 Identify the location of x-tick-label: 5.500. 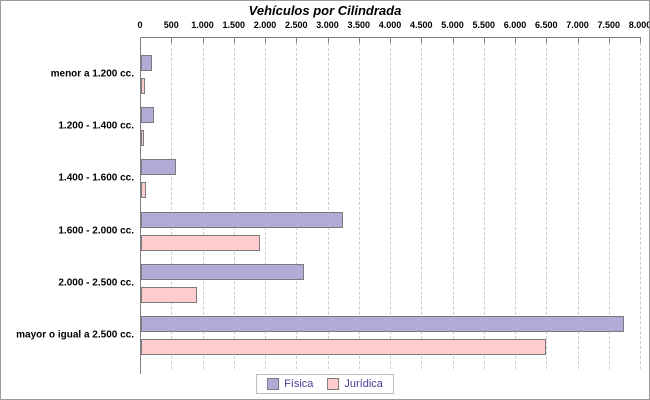
(484, 25).